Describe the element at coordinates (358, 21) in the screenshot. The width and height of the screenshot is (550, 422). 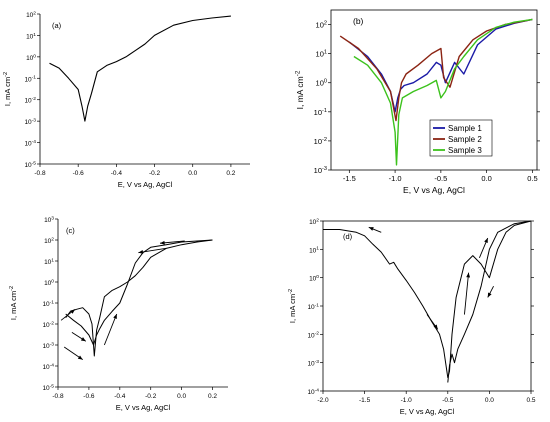
I see `panel-label: (b)` at that location.